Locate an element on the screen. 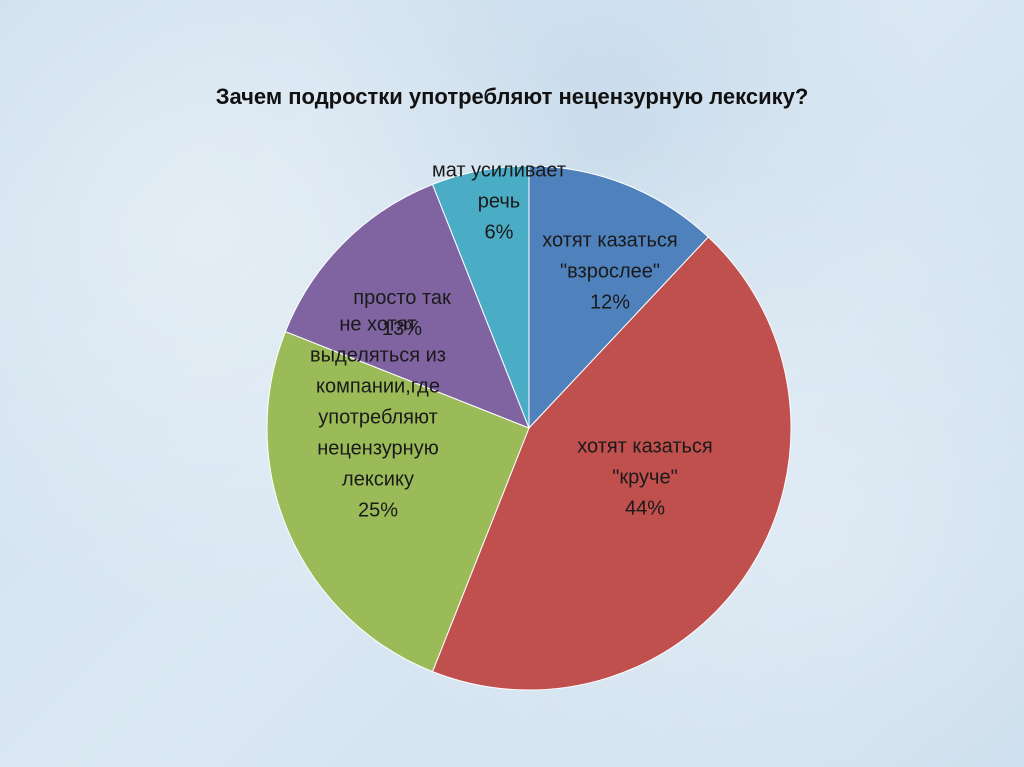 This screenshot has height=767, width=1024. pie-slice-label-line: "взрослее" is located at coordinates (610, 271).